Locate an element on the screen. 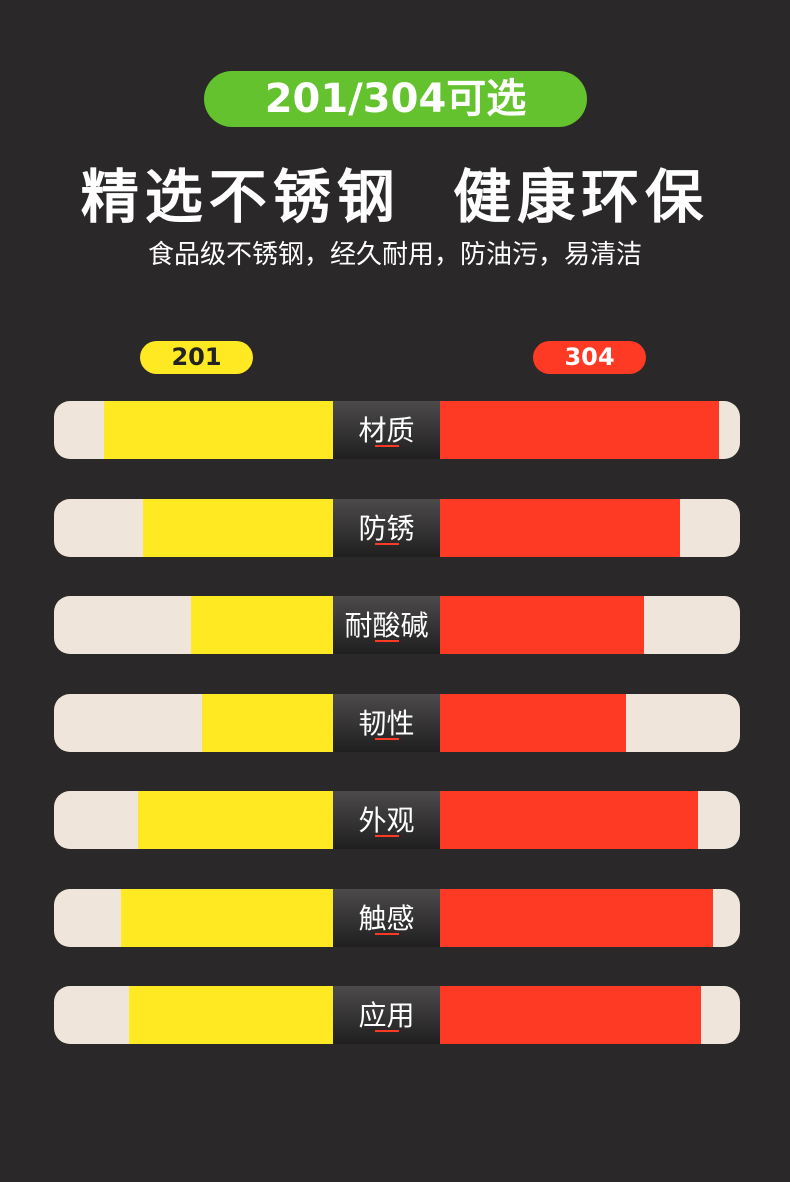  category-label: 防锈 is located at coordinates (386, 528).